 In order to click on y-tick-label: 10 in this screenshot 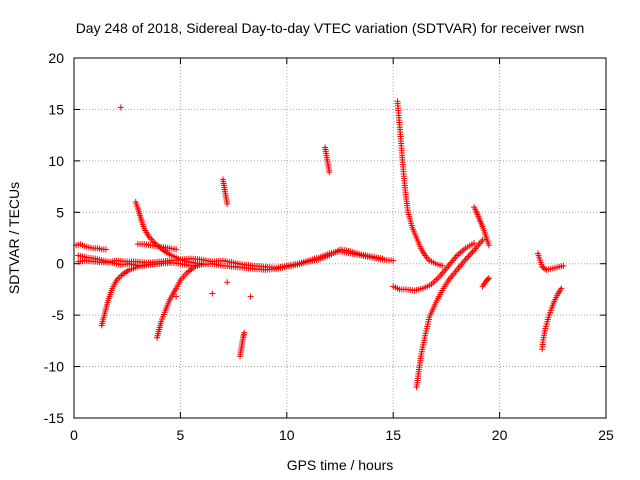, I will do `click(56, 161)`.